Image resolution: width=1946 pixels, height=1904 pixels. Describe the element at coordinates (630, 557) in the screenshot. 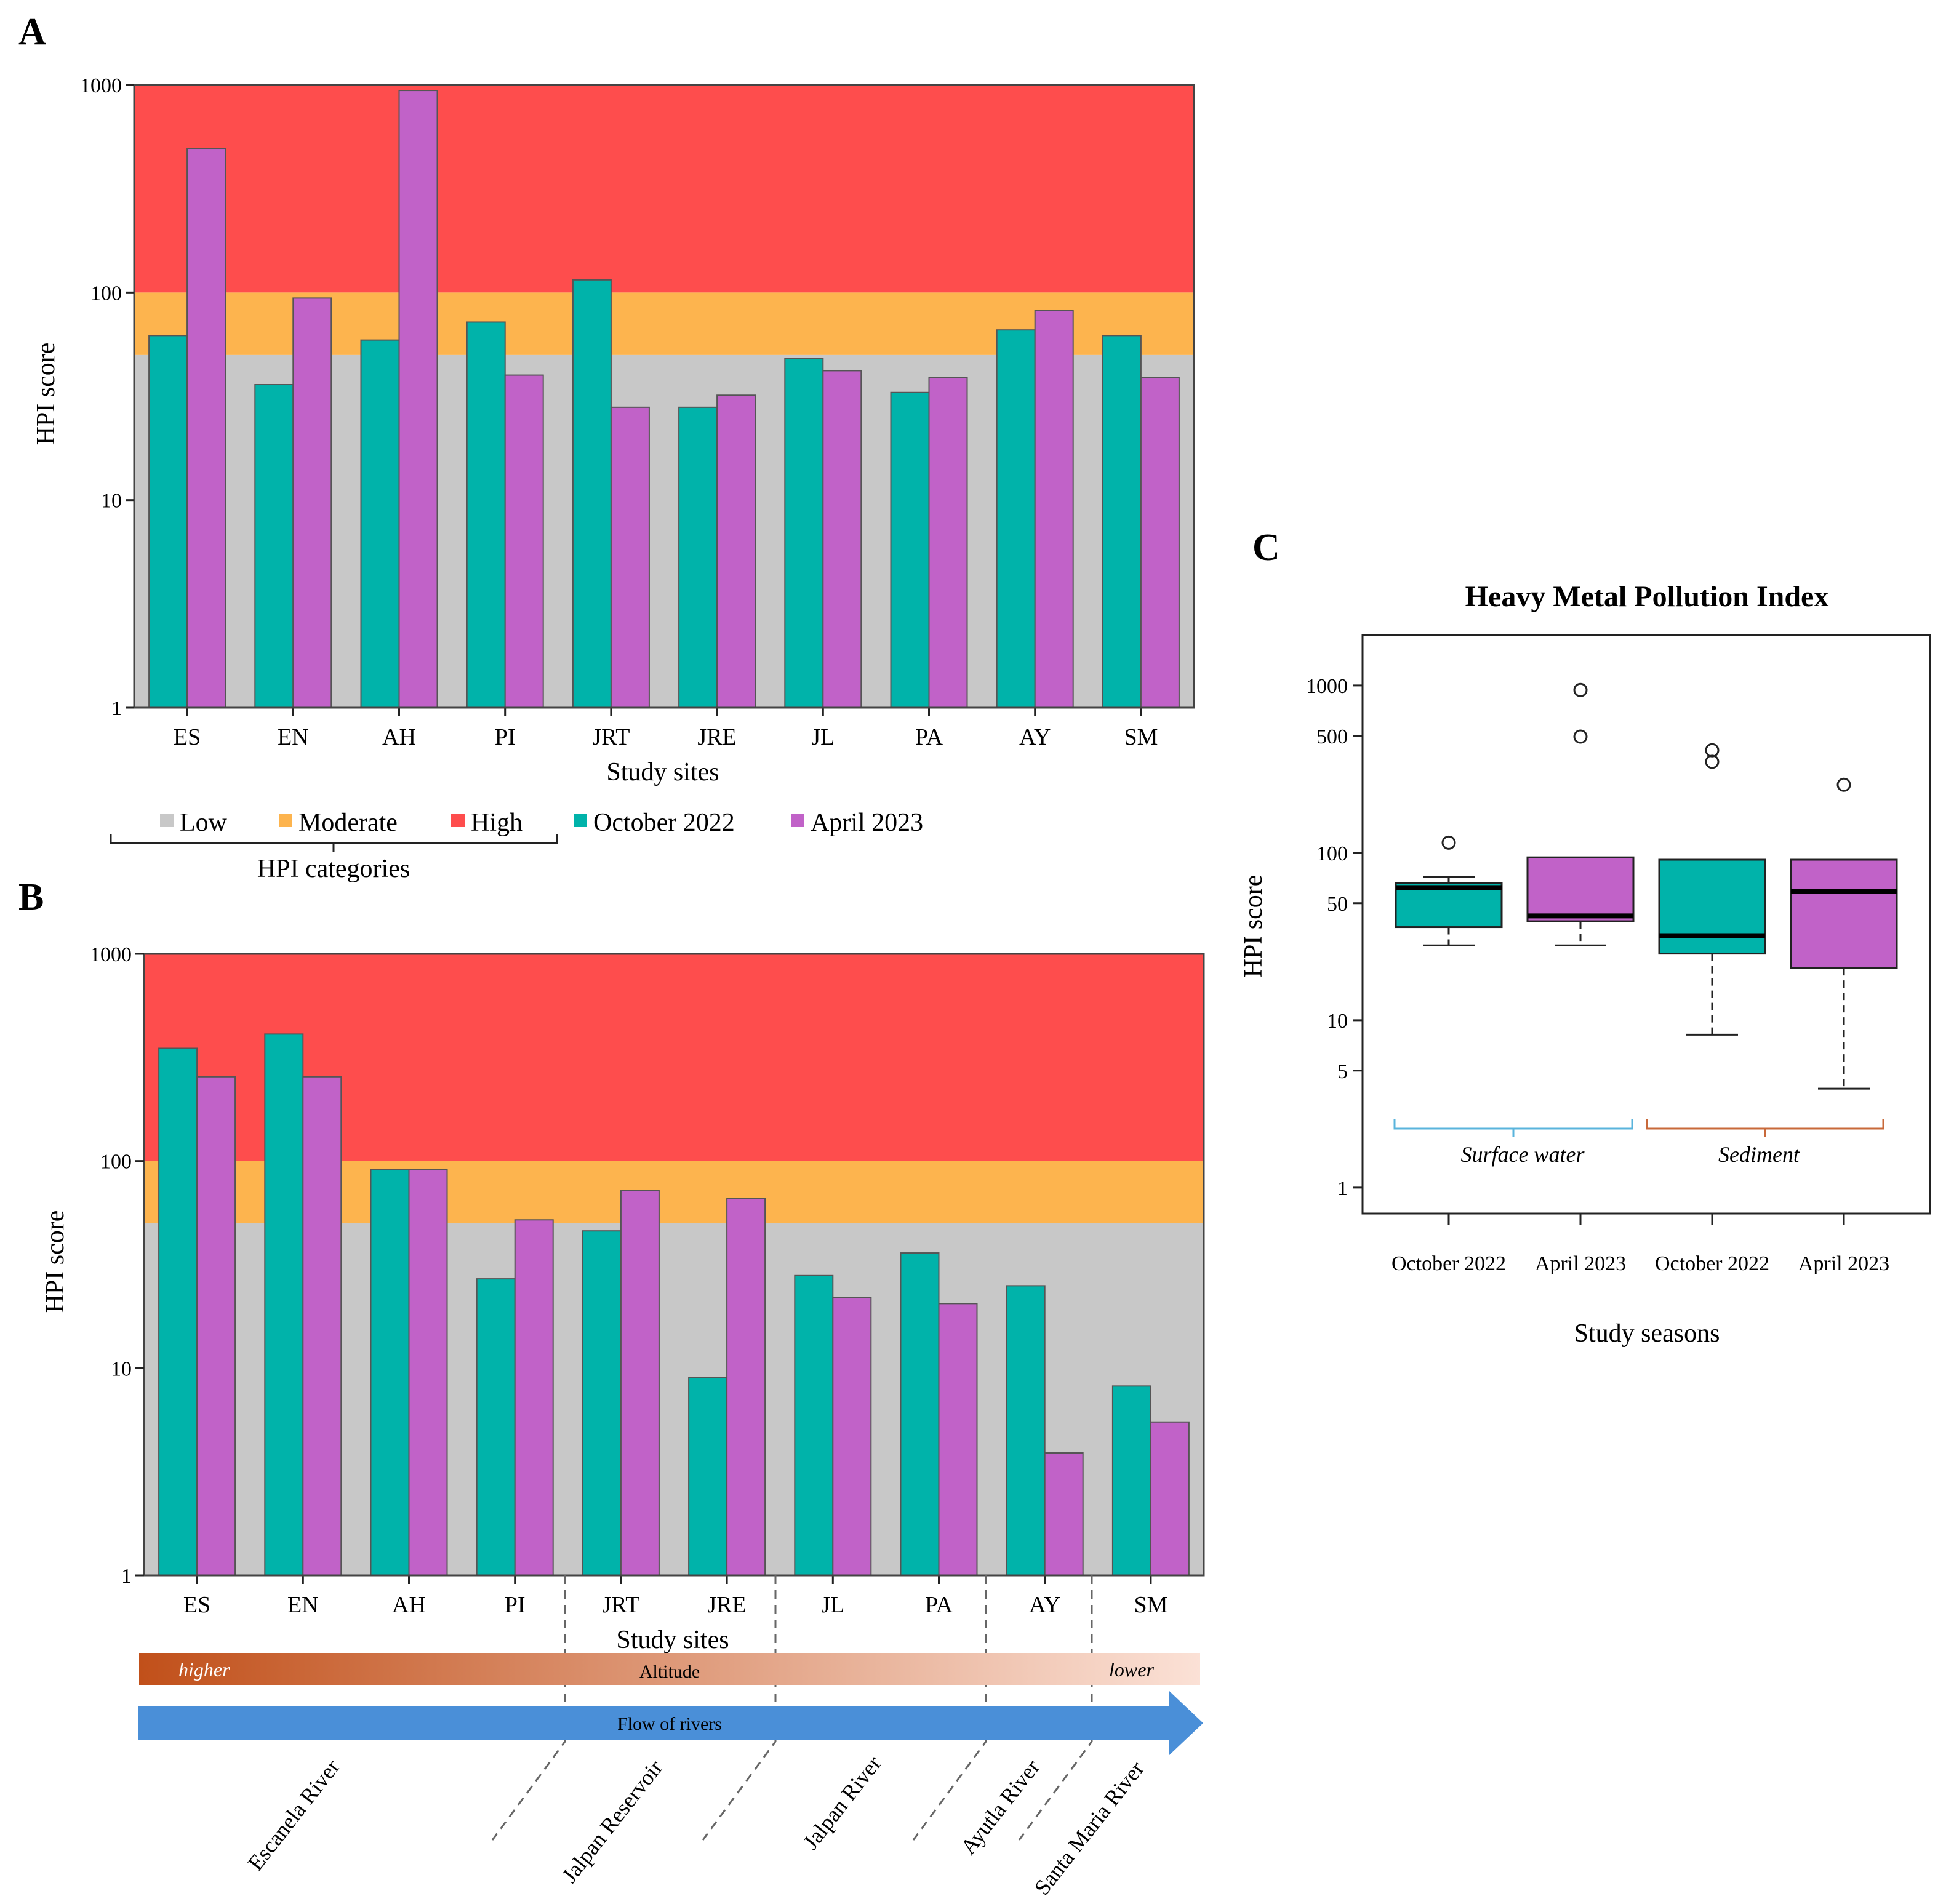

I see `panel-a-bar-jrt-april` at that location.